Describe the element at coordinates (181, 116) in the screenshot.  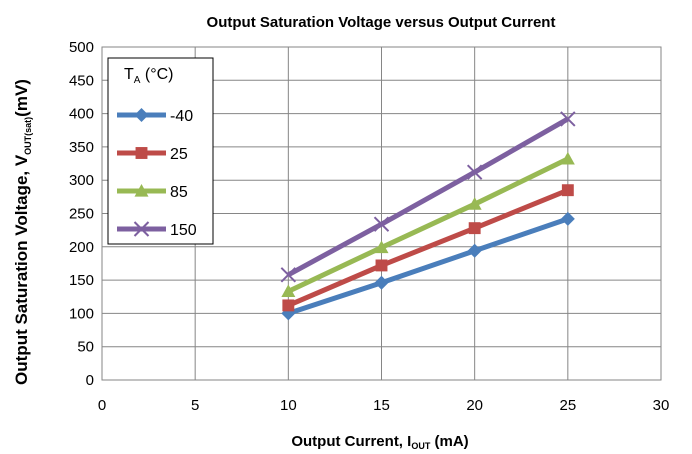
I see `legend-label: -40` at that location.